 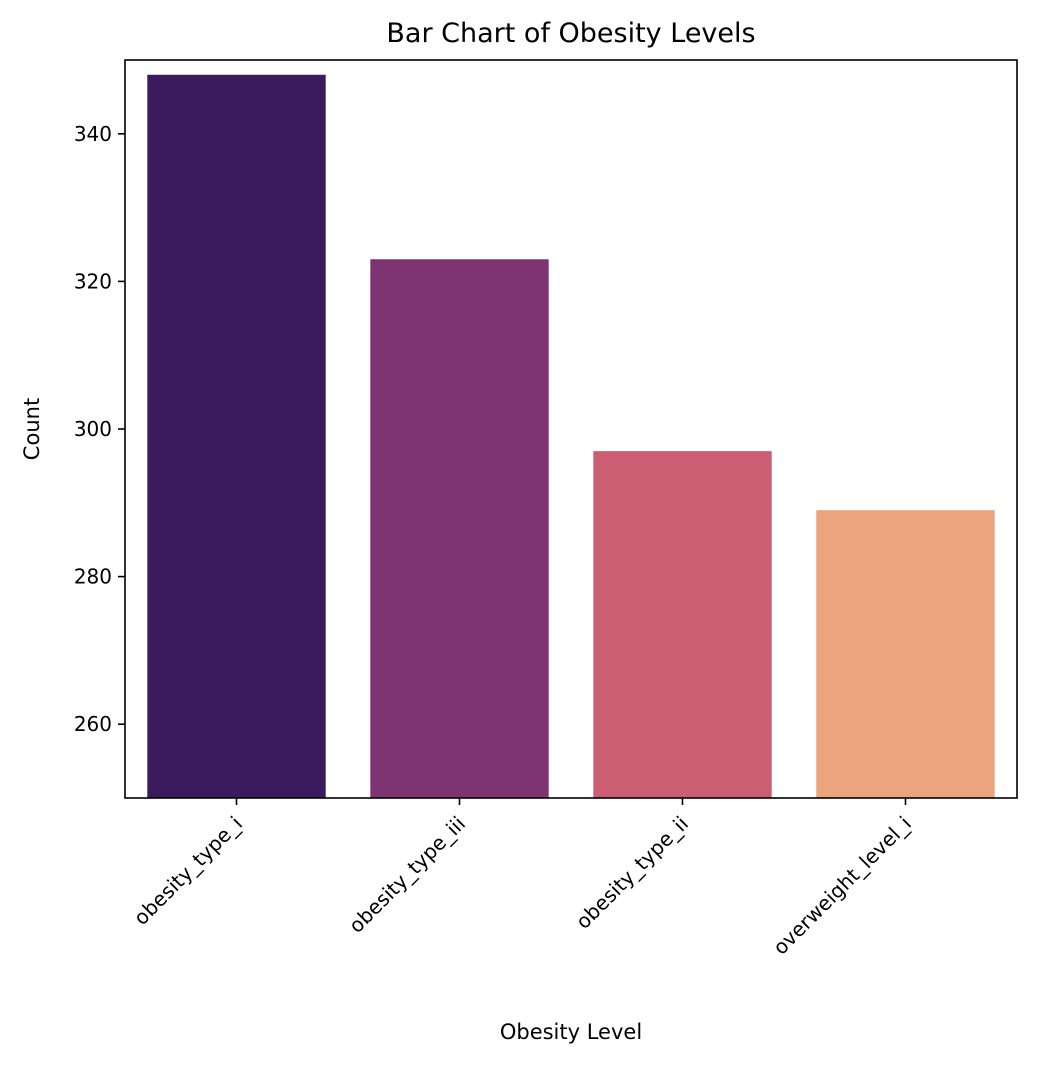 What do you see at coordinates (93, 724) in the screenshot?
I see `y-tick-label: 260` at bounding box center [93, 724].